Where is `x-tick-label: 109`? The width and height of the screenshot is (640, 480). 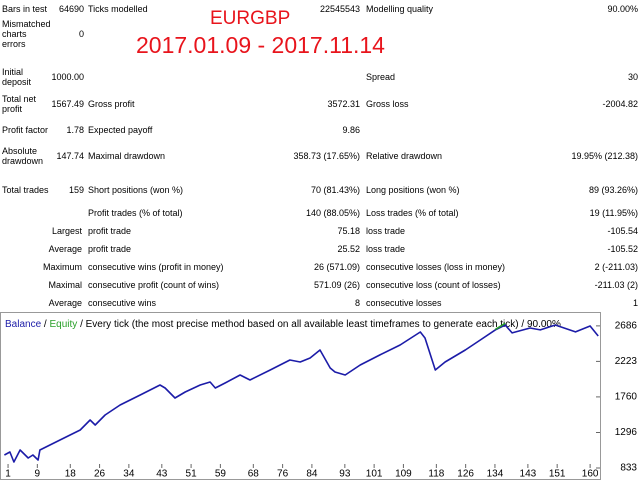 x-tick-label: 109 is located at coordinates (403, 474).